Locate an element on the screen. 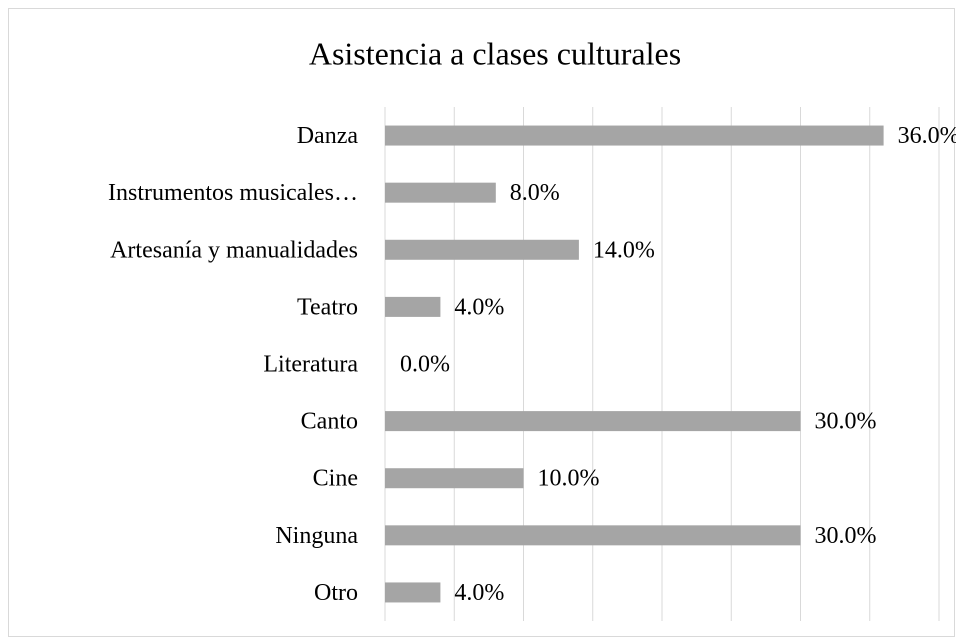 The height and width of the screenshot is (641, 956). data-label: 36.0% is located at coordinates (927, 136).